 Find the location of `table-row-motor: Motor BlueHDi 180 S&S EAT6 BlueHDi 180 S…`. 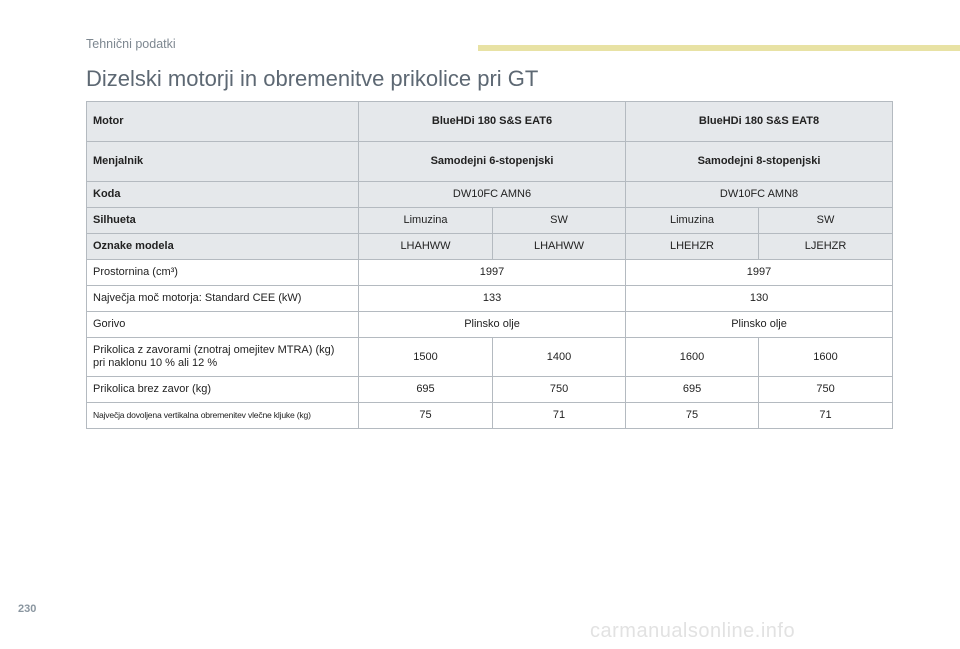

table-row-motor: Motor BlueHDi 180 S&S EAT6 BlueHDi 180 S… is located at coordinates (490, 121).